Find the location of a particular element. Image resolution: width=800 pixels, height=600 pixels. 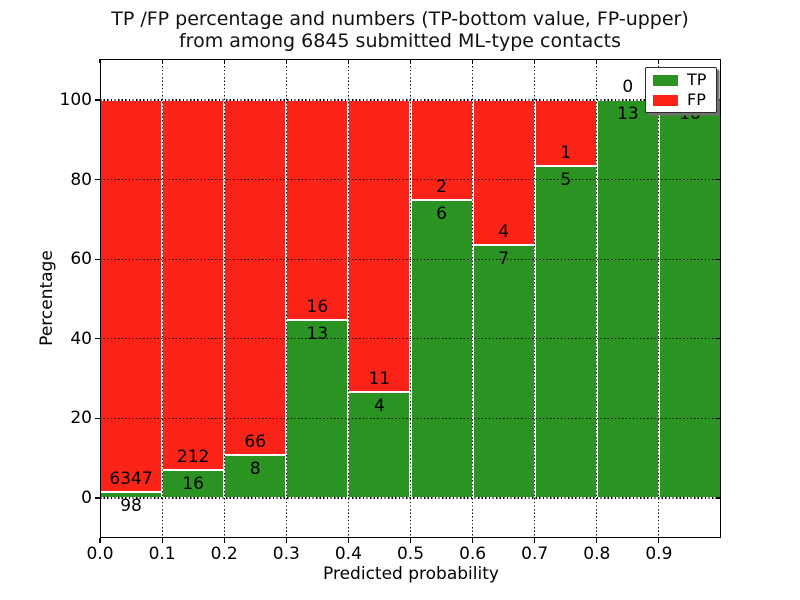

fp-count-annotation: 16 is located at coordinates (317, 306).